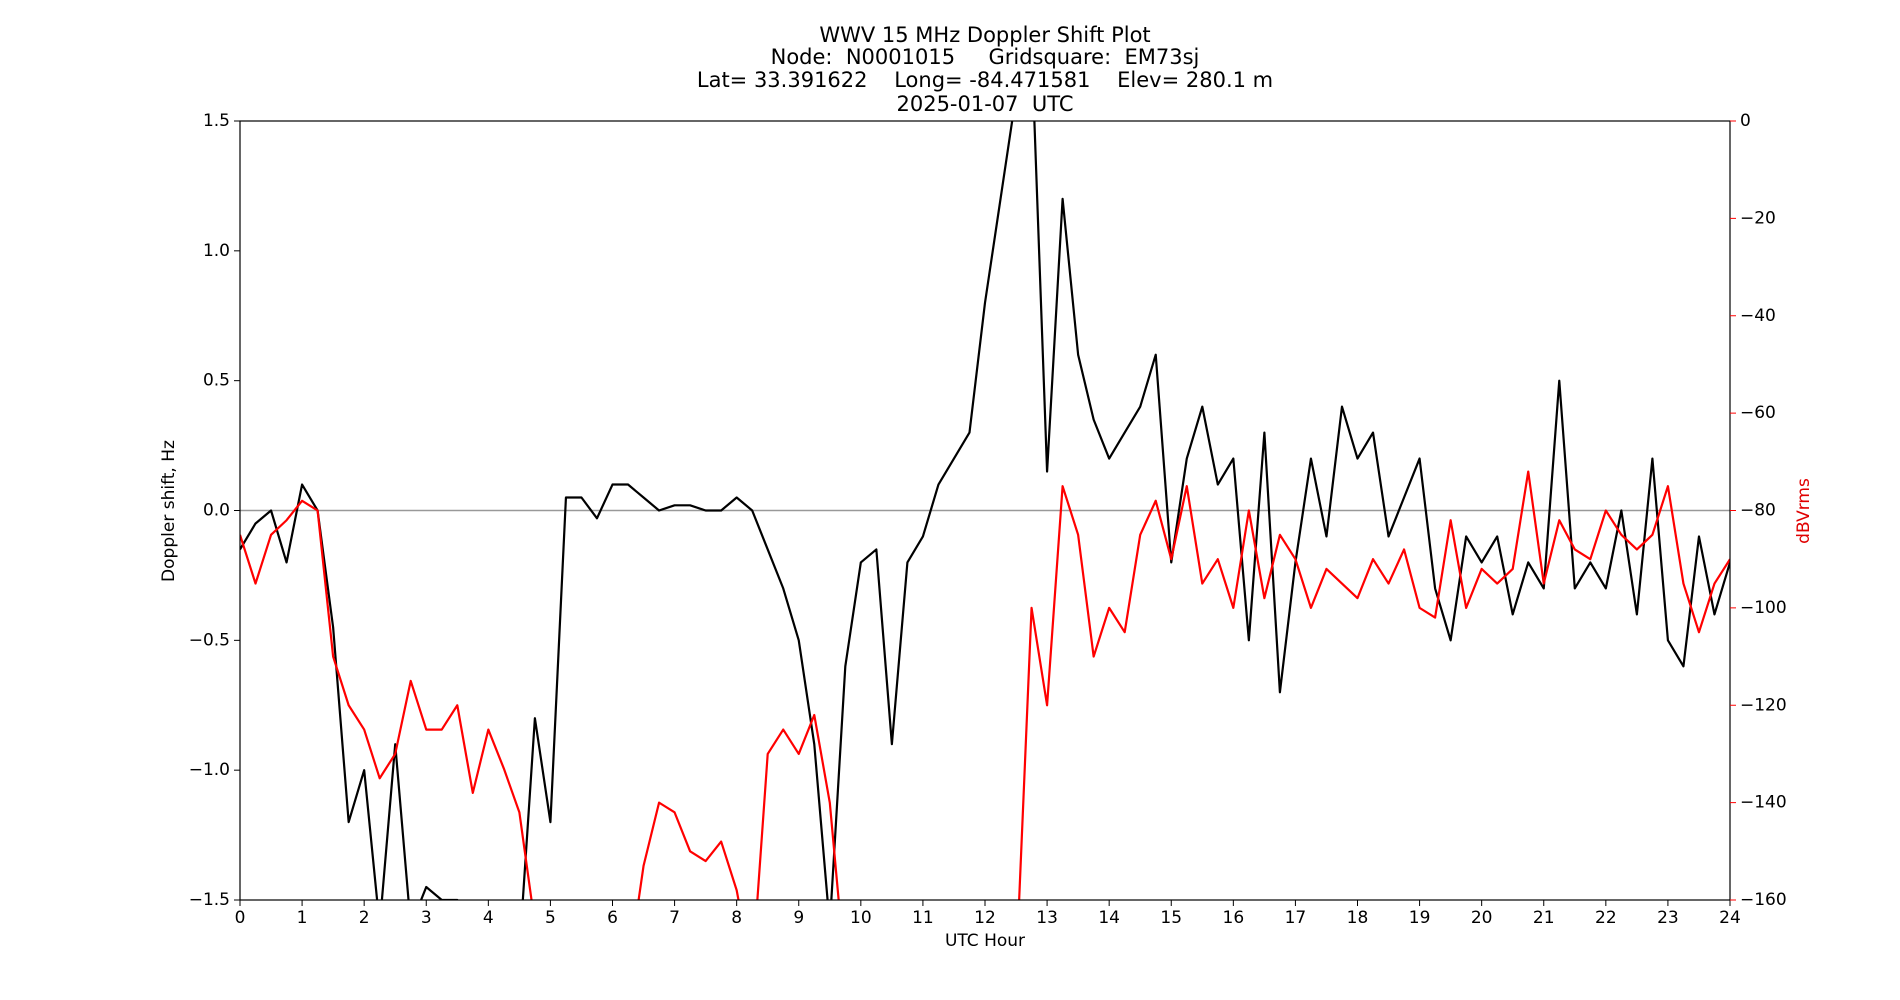 This screenshot has width=1900, height=1000. Describe the element at coordinates (1606, 918) in the screenshot. I see `x-tick-label: 22` at that location.